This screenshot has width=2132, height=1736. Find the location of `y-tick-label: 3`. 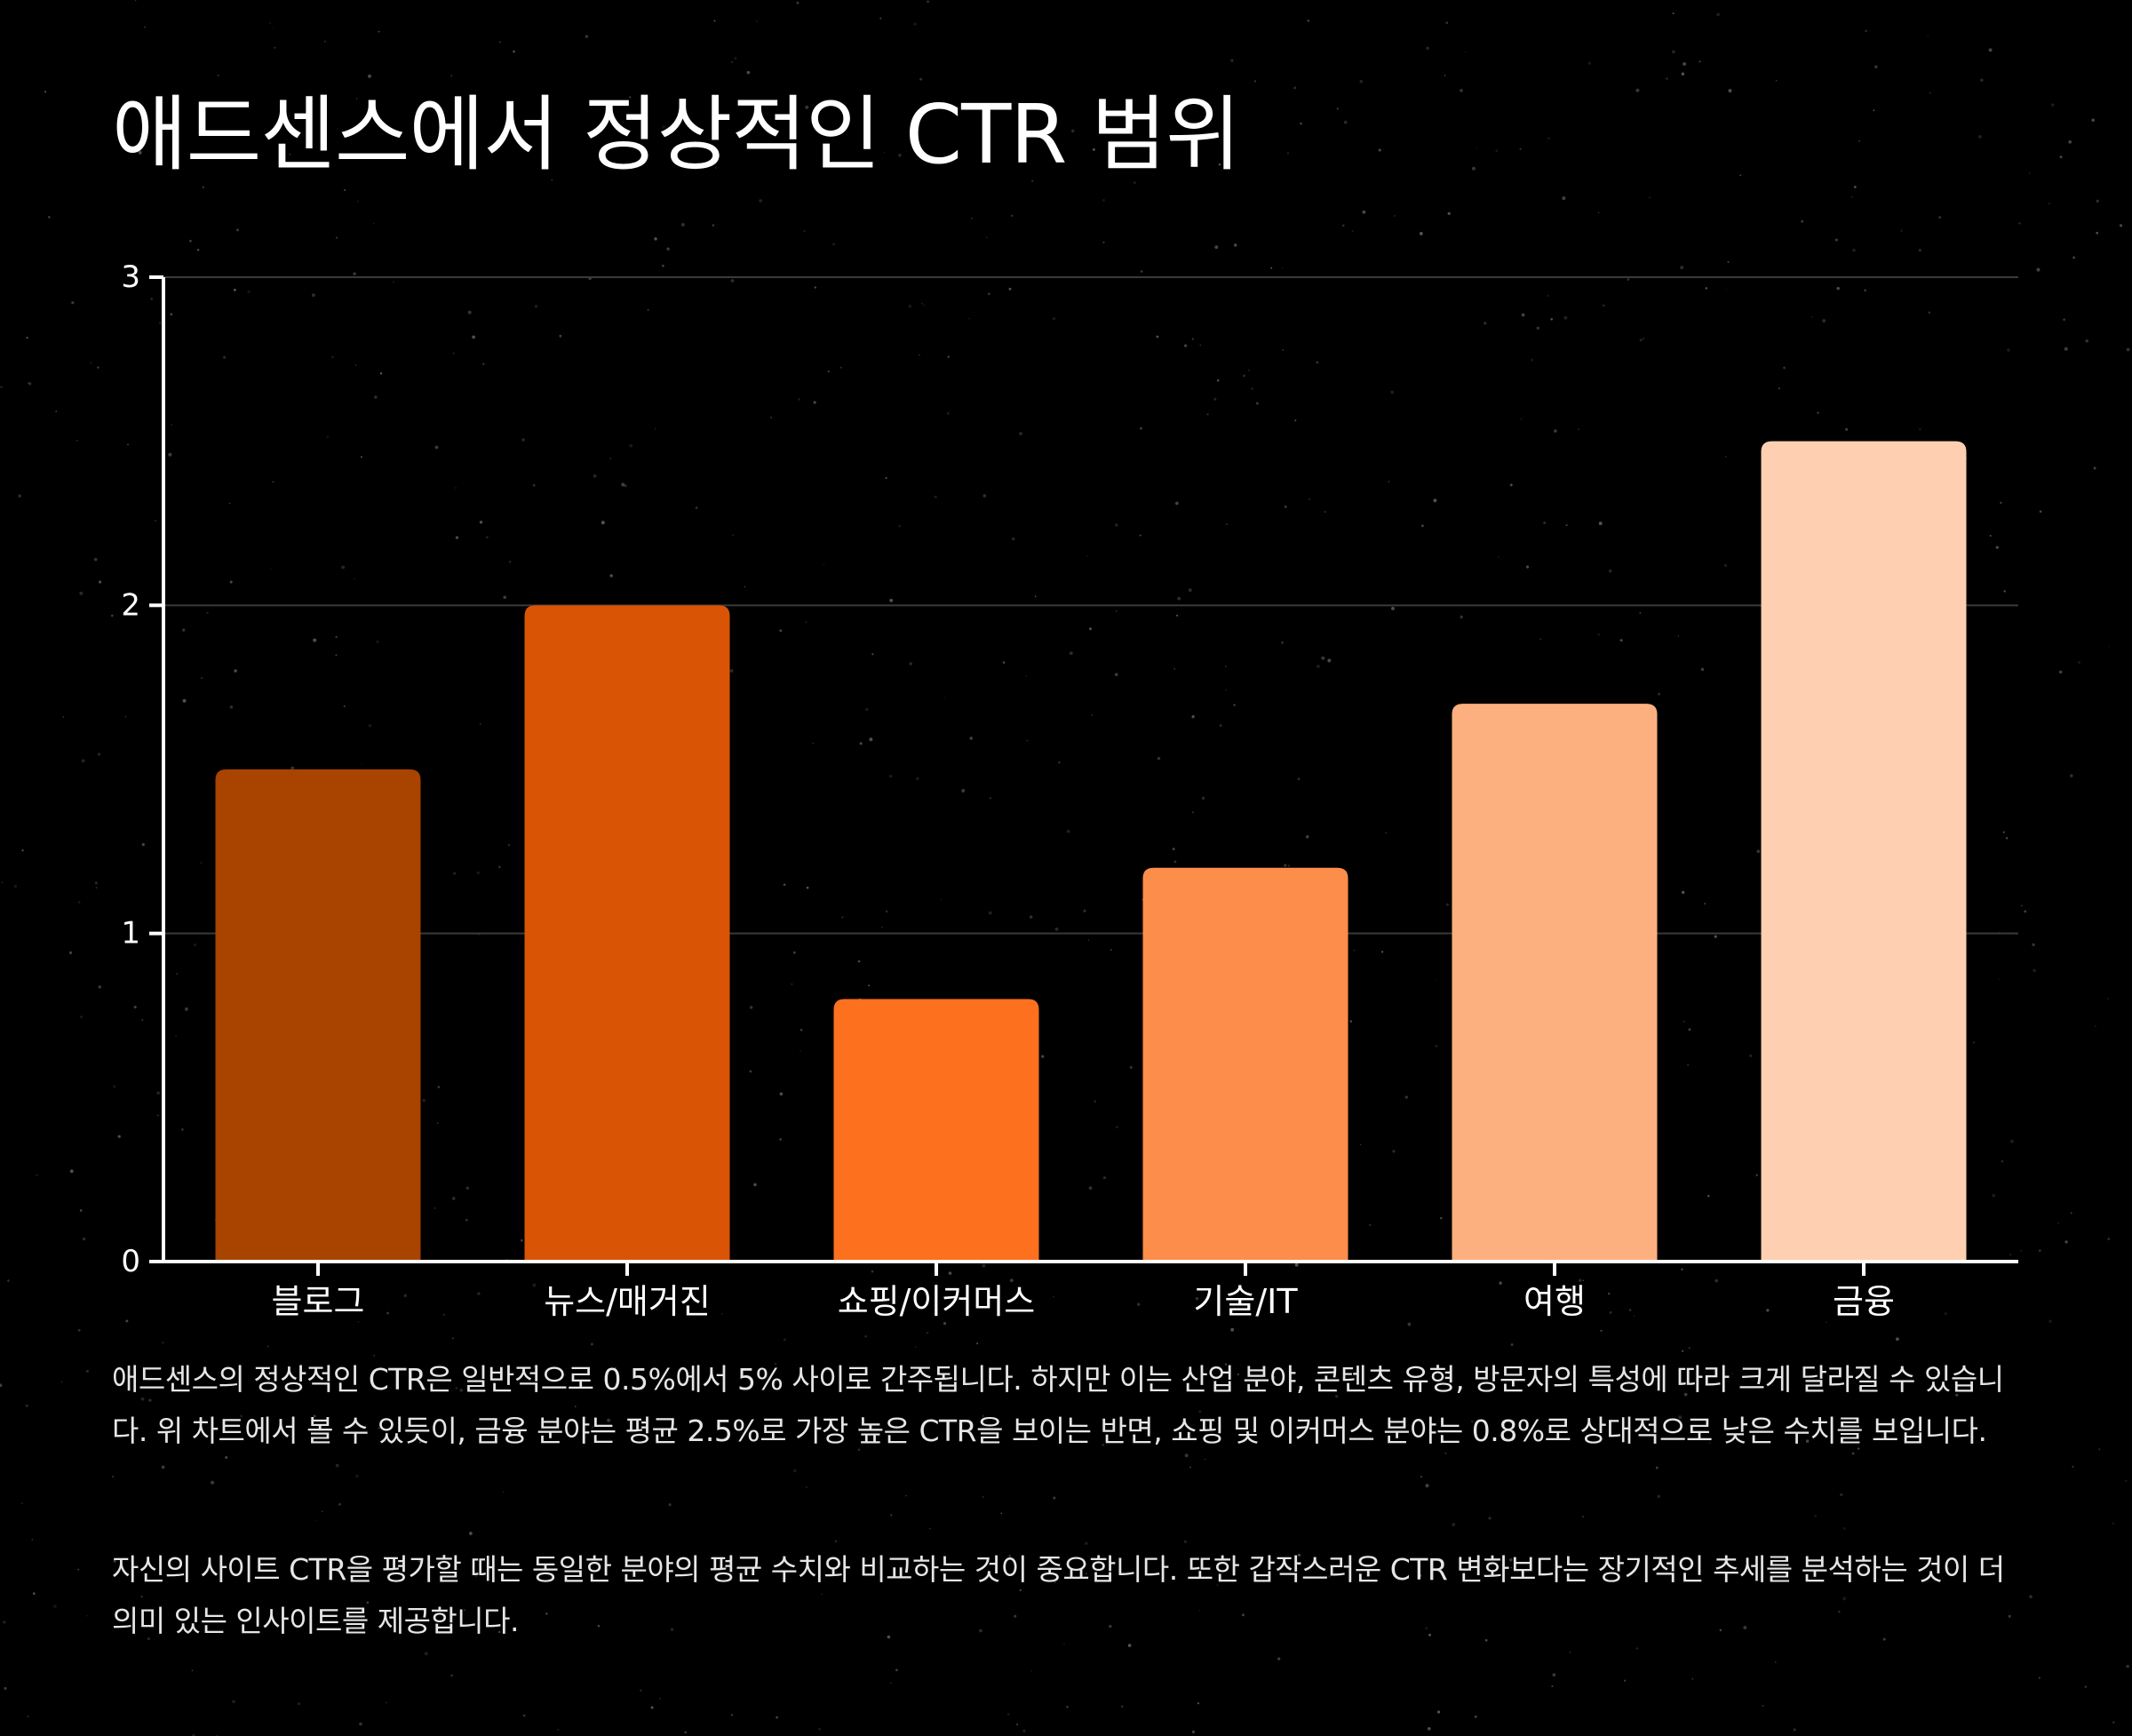

y-tick-label: 3 is located at coordinates (130, 277).